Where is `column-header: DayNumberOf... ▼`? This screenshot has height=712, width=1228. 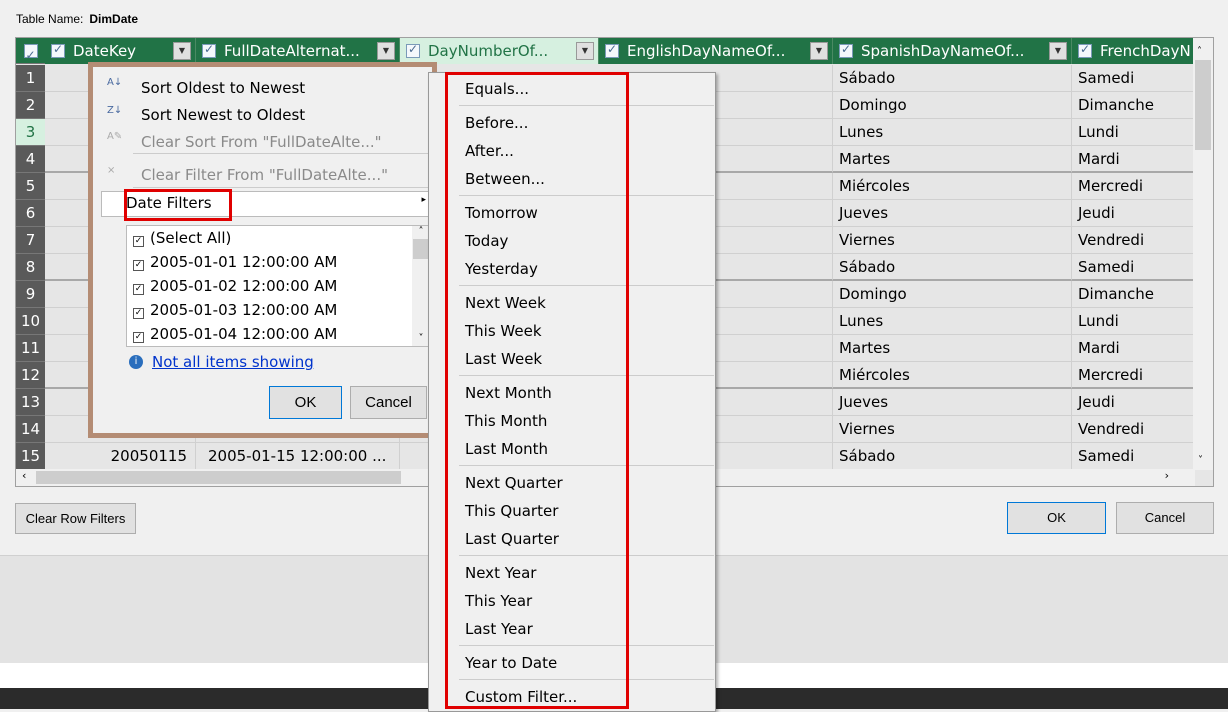
column-header: DayNumberOf... ▼ is located at coordinates (499, 51).